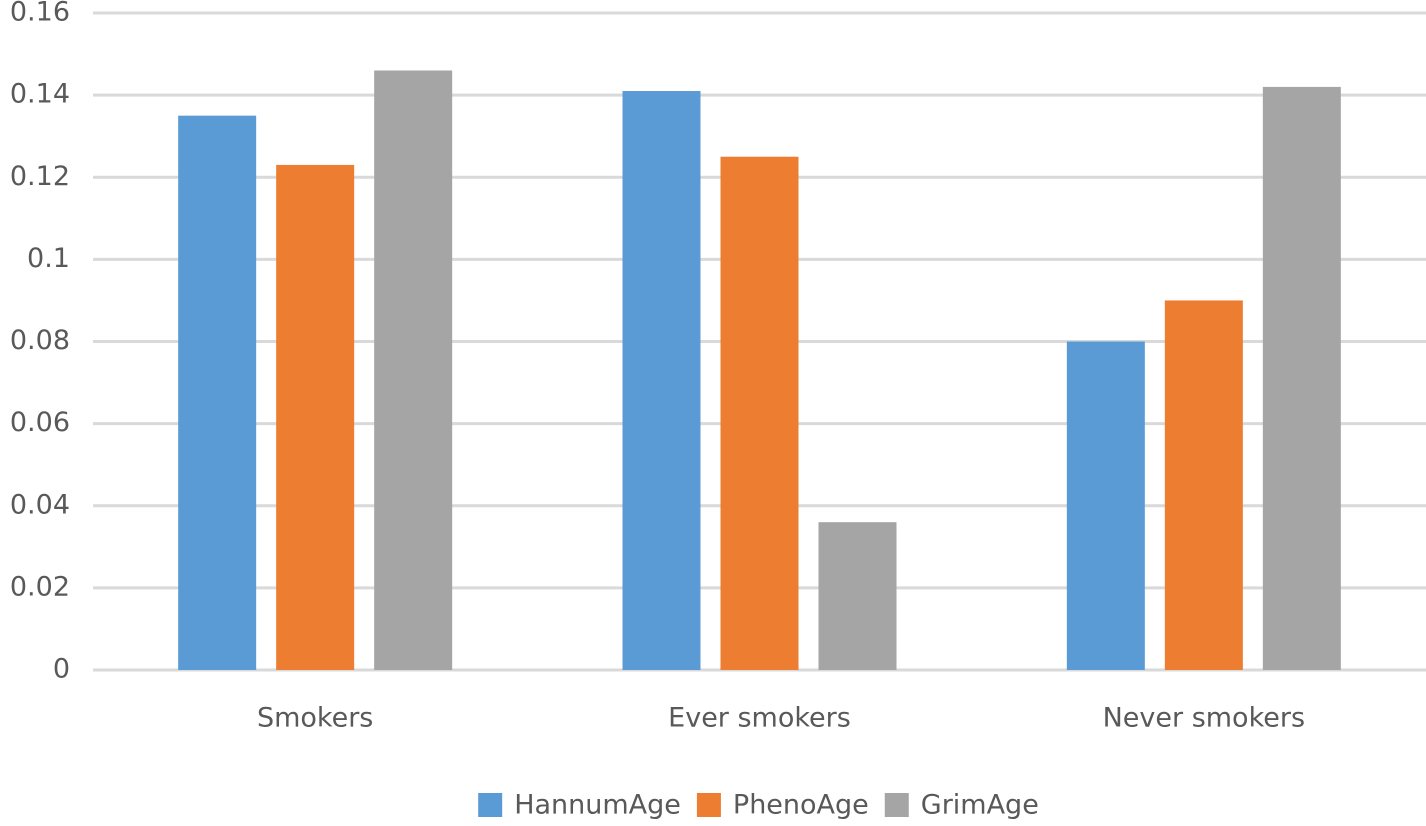 This screenshot has height=826, width=1426. What do you see at coordinates (40, 94) in the screenshot?
I see `y-tick-label: 0.14` at bounding box center [40, 94].